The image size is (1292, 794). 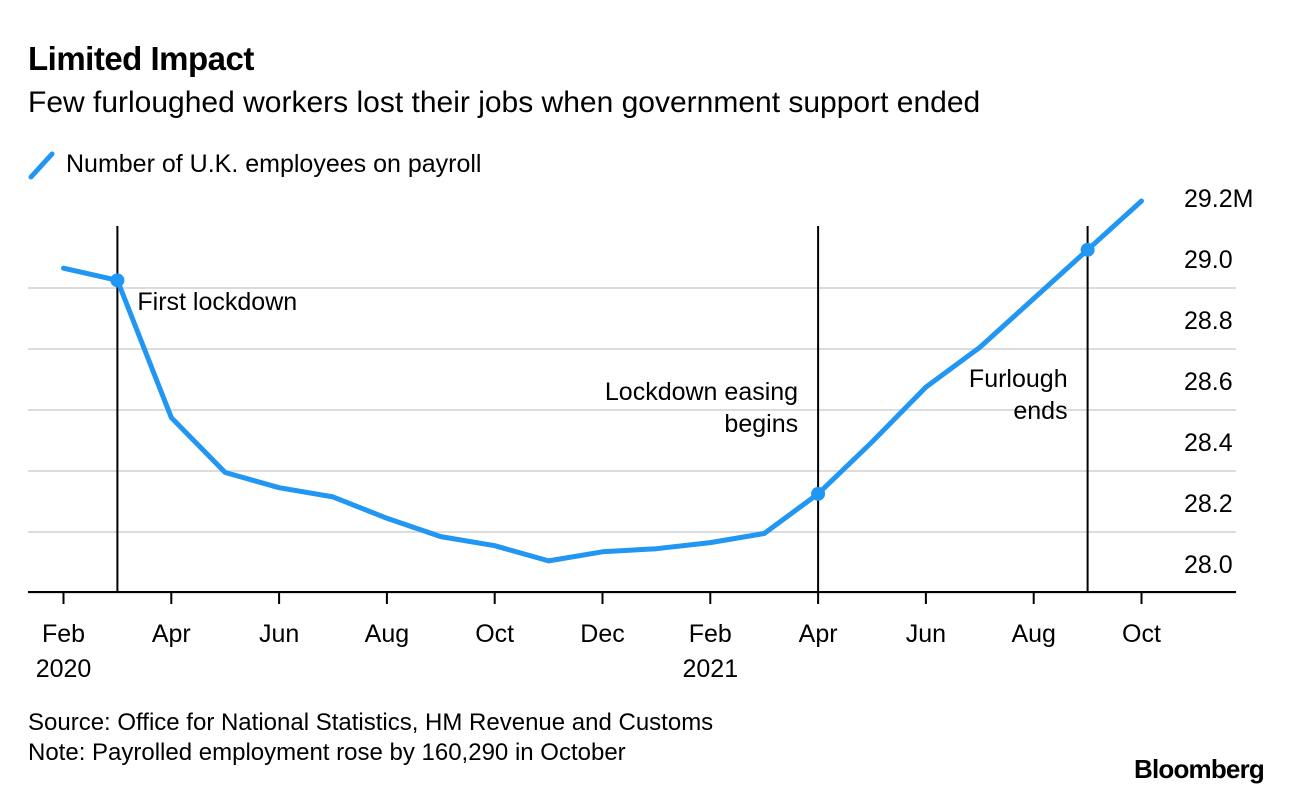 What do you see at coordinates (1018, 379) in the screenshot?
I see `annotation-label: Furlough` at bounding box center [1018, 379].